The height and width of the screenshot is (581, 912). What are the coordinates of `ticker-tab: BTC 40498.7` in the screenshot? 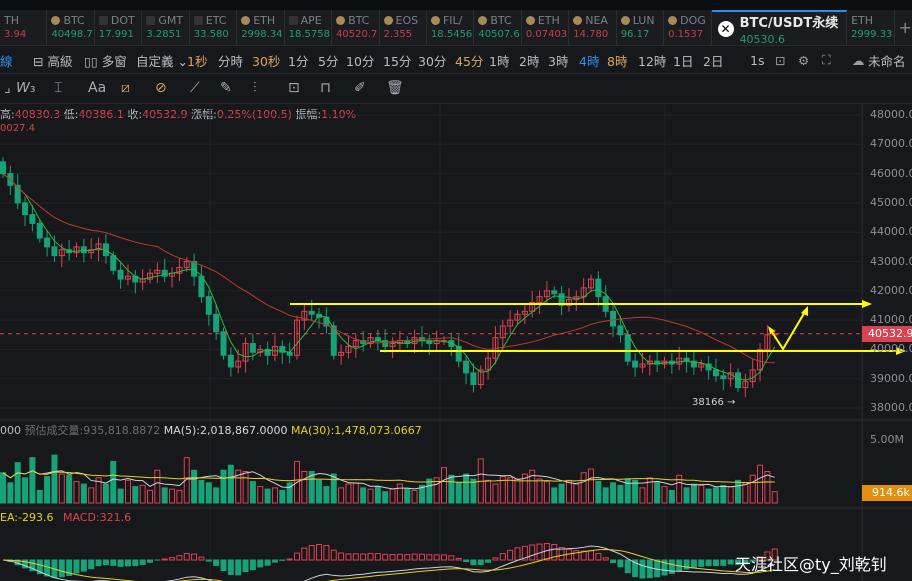 It's located at (71, 27).